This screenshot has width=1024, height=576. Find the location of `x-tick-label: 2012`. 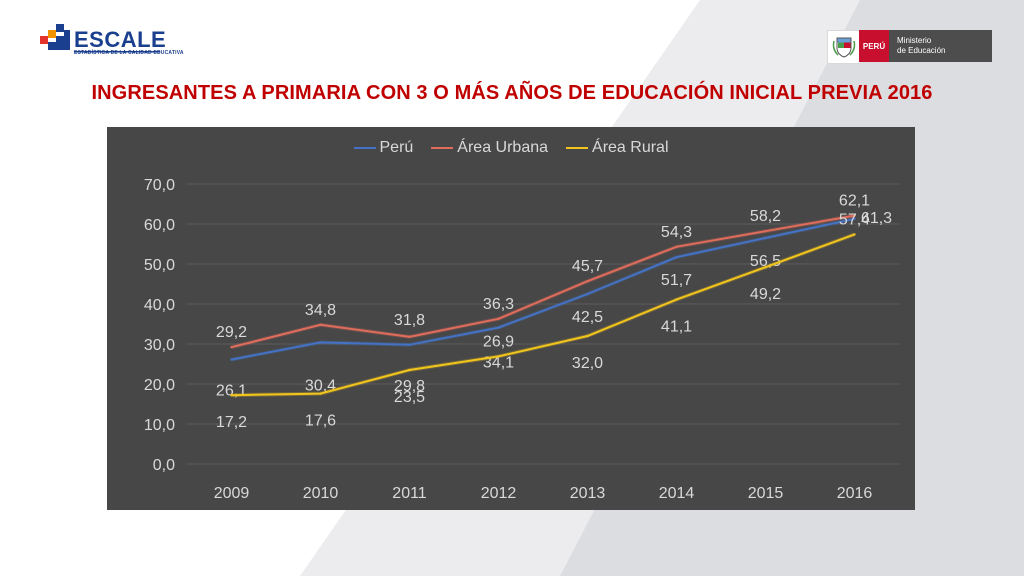

x-tick-label: 2012 is located at coordinates (499, 493).